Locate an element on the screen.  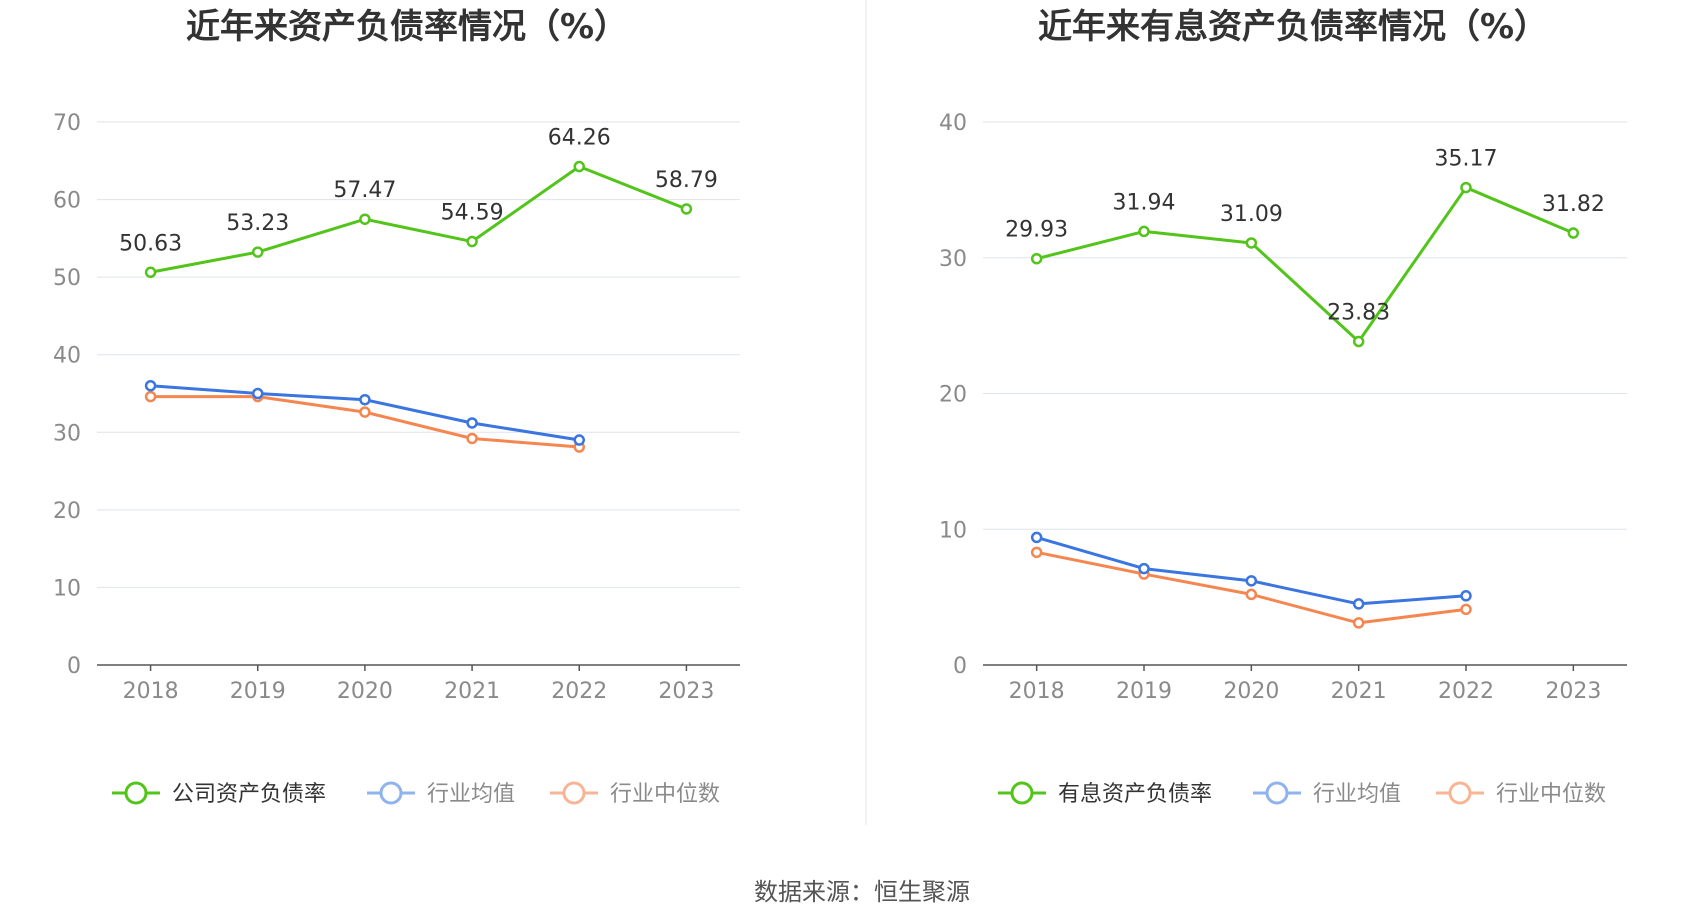
data-label: 57.47 is located at coordinates (364, 190).